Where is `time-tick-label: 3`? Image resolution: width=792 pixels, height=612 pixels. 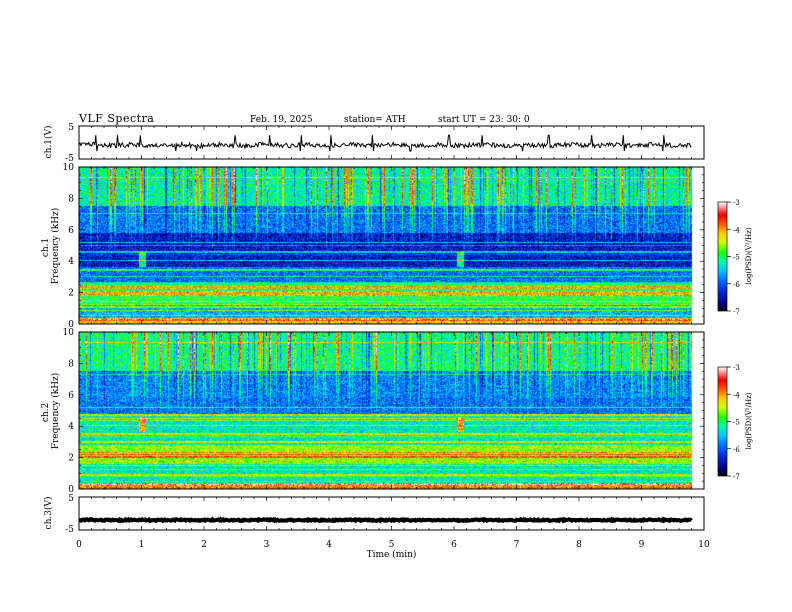 time-tick-label: 3 is located at coordinates (267, 545).